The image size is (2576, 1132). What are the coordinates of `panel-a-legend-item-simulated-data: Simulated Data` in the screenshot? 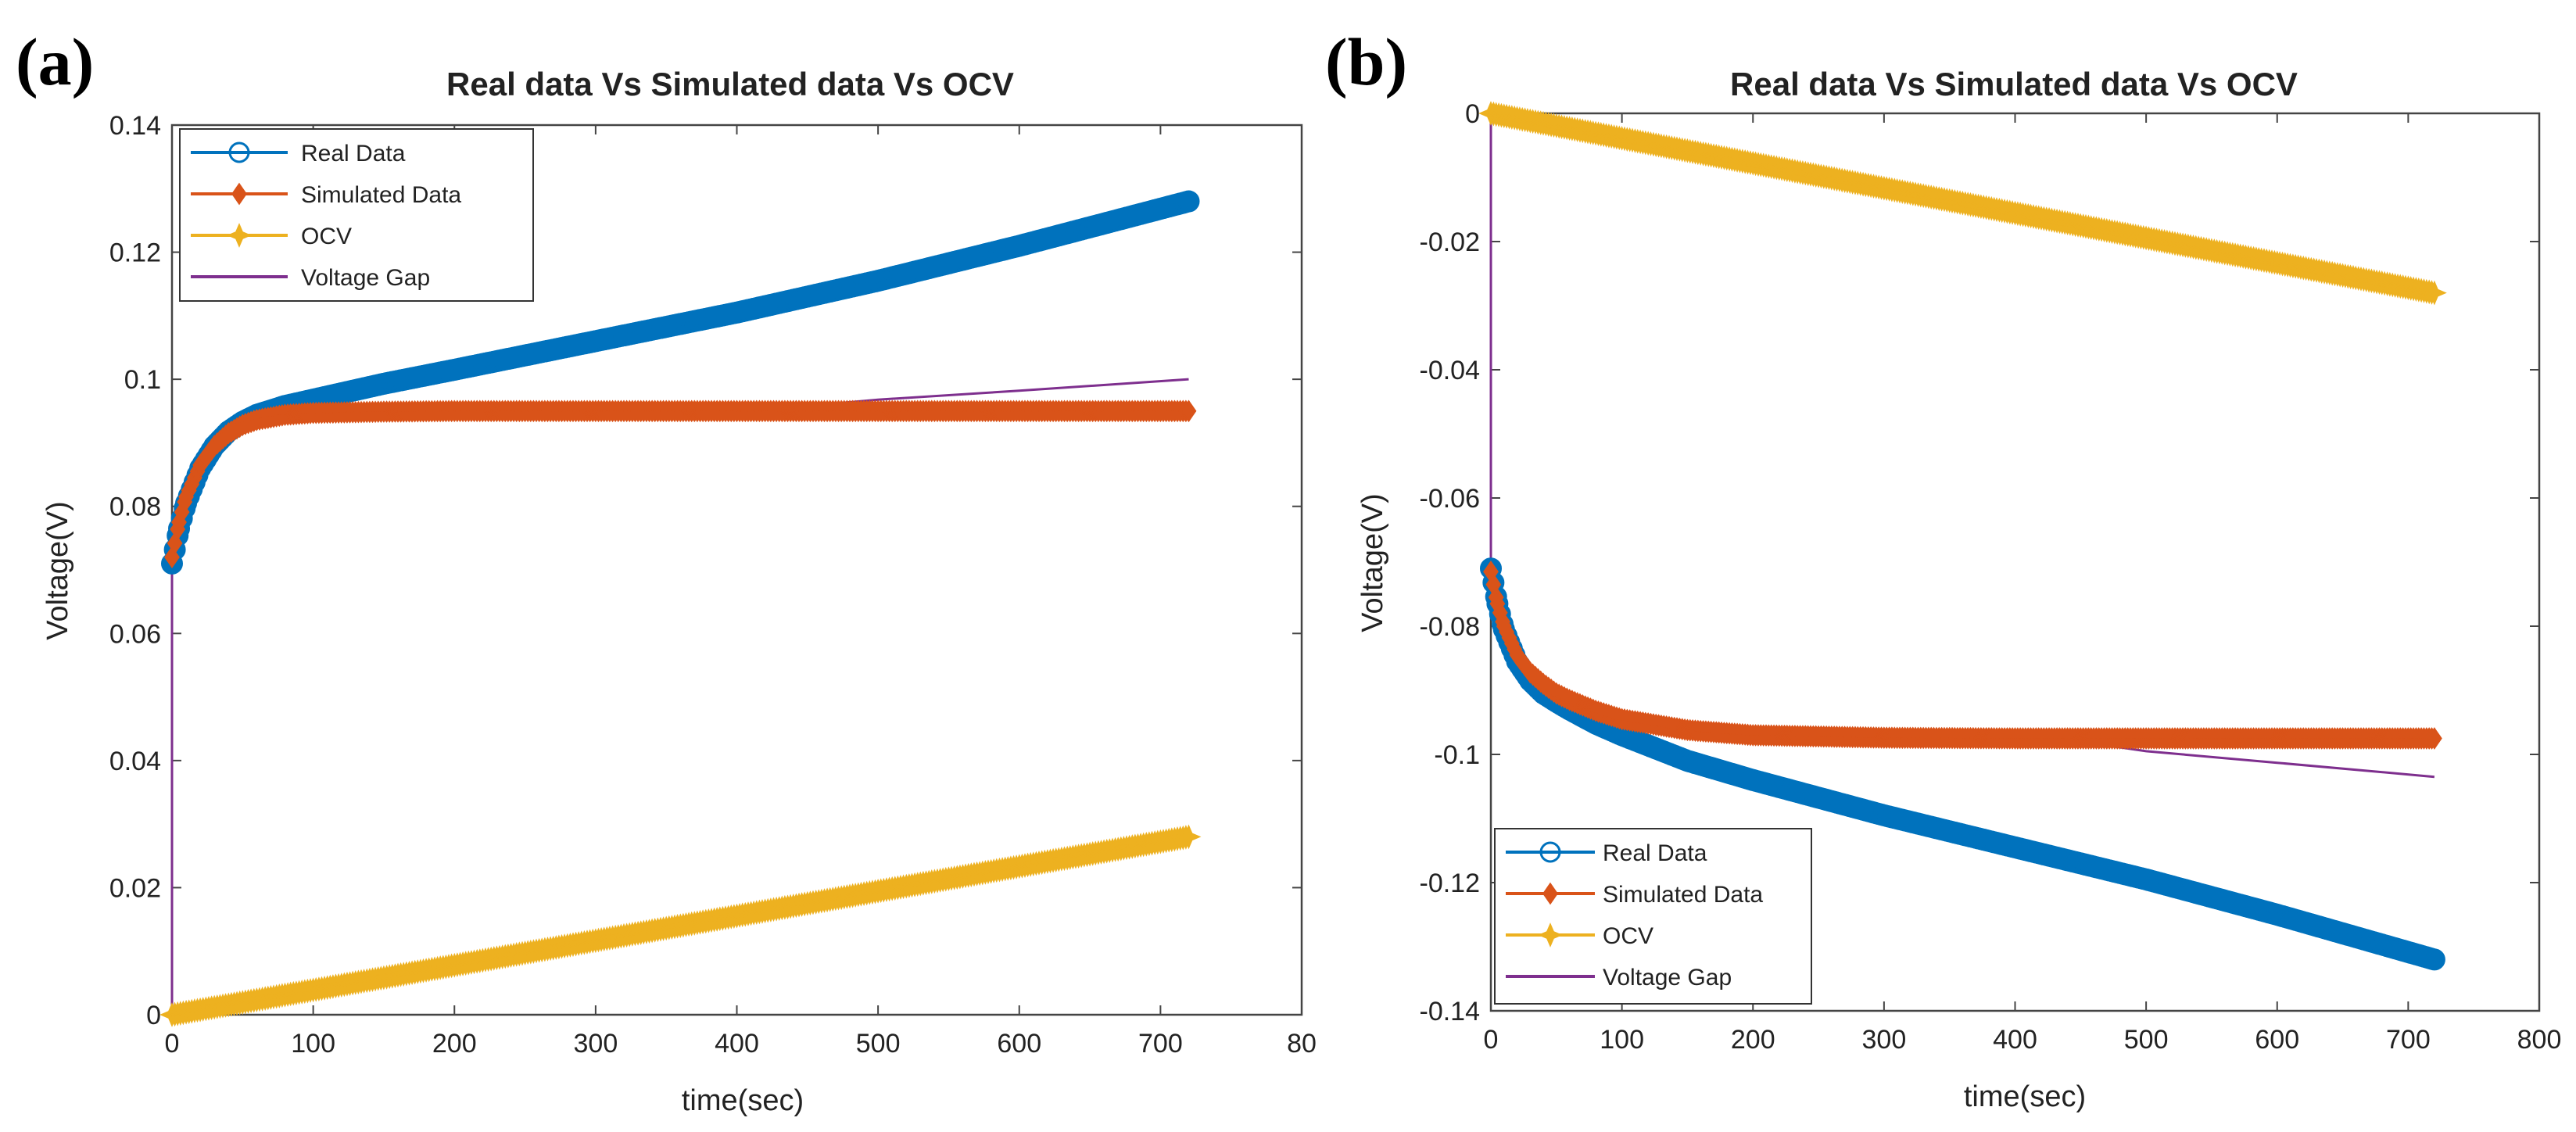 It's located at (326, 195).